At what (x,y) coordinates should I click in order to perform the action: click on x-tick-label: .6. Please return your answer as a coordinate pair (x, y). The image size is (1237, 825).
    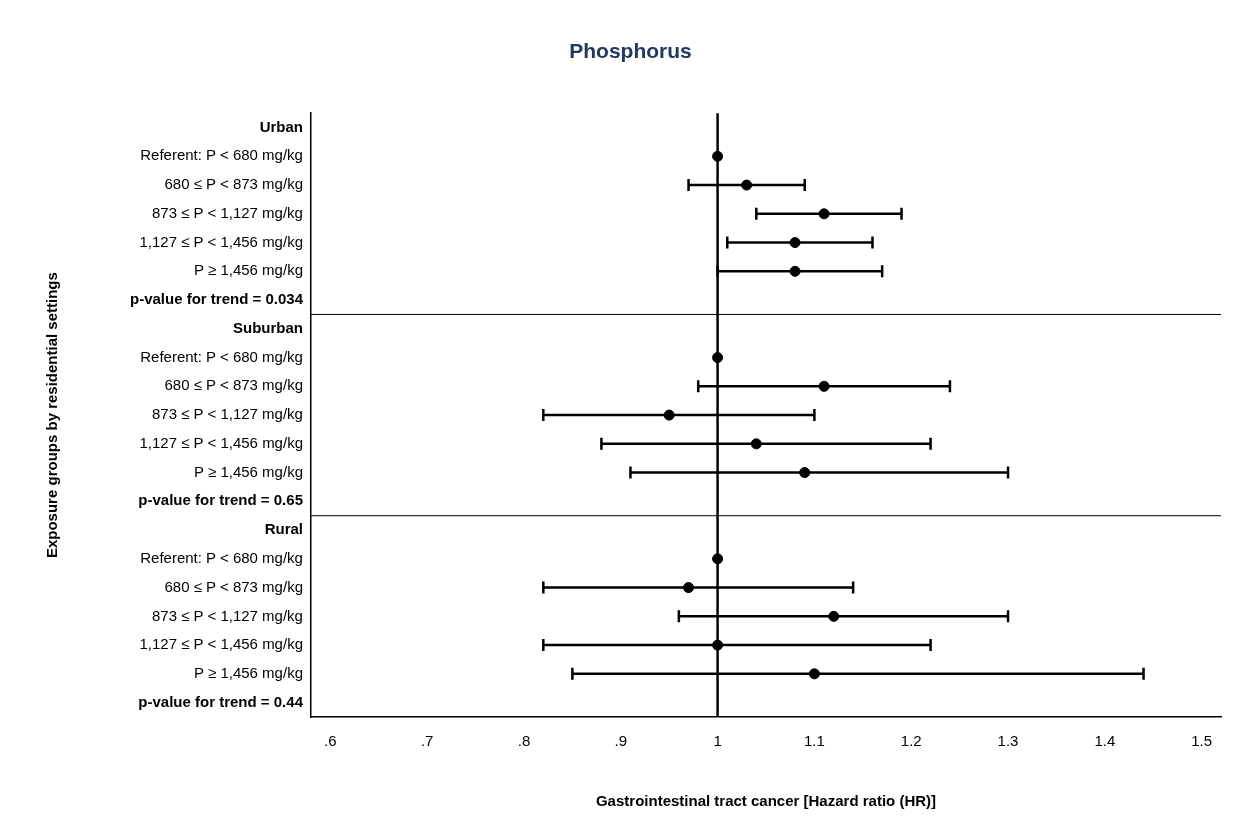
    Looking at the image, I should click on (330, 741).